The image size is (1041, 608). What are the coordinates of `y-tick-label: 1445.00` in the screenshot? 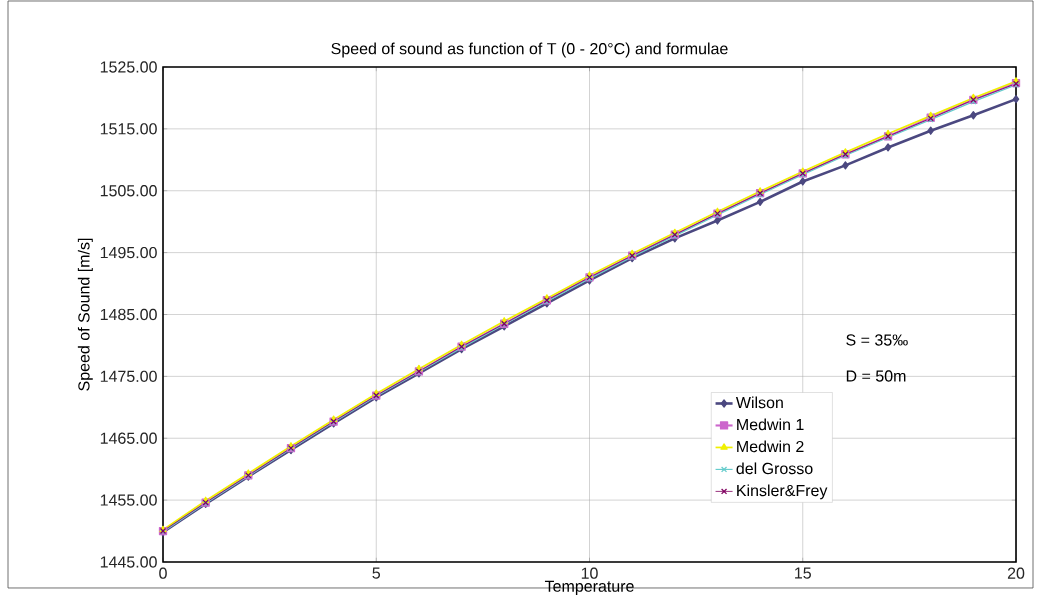 It's located at (128, 562).